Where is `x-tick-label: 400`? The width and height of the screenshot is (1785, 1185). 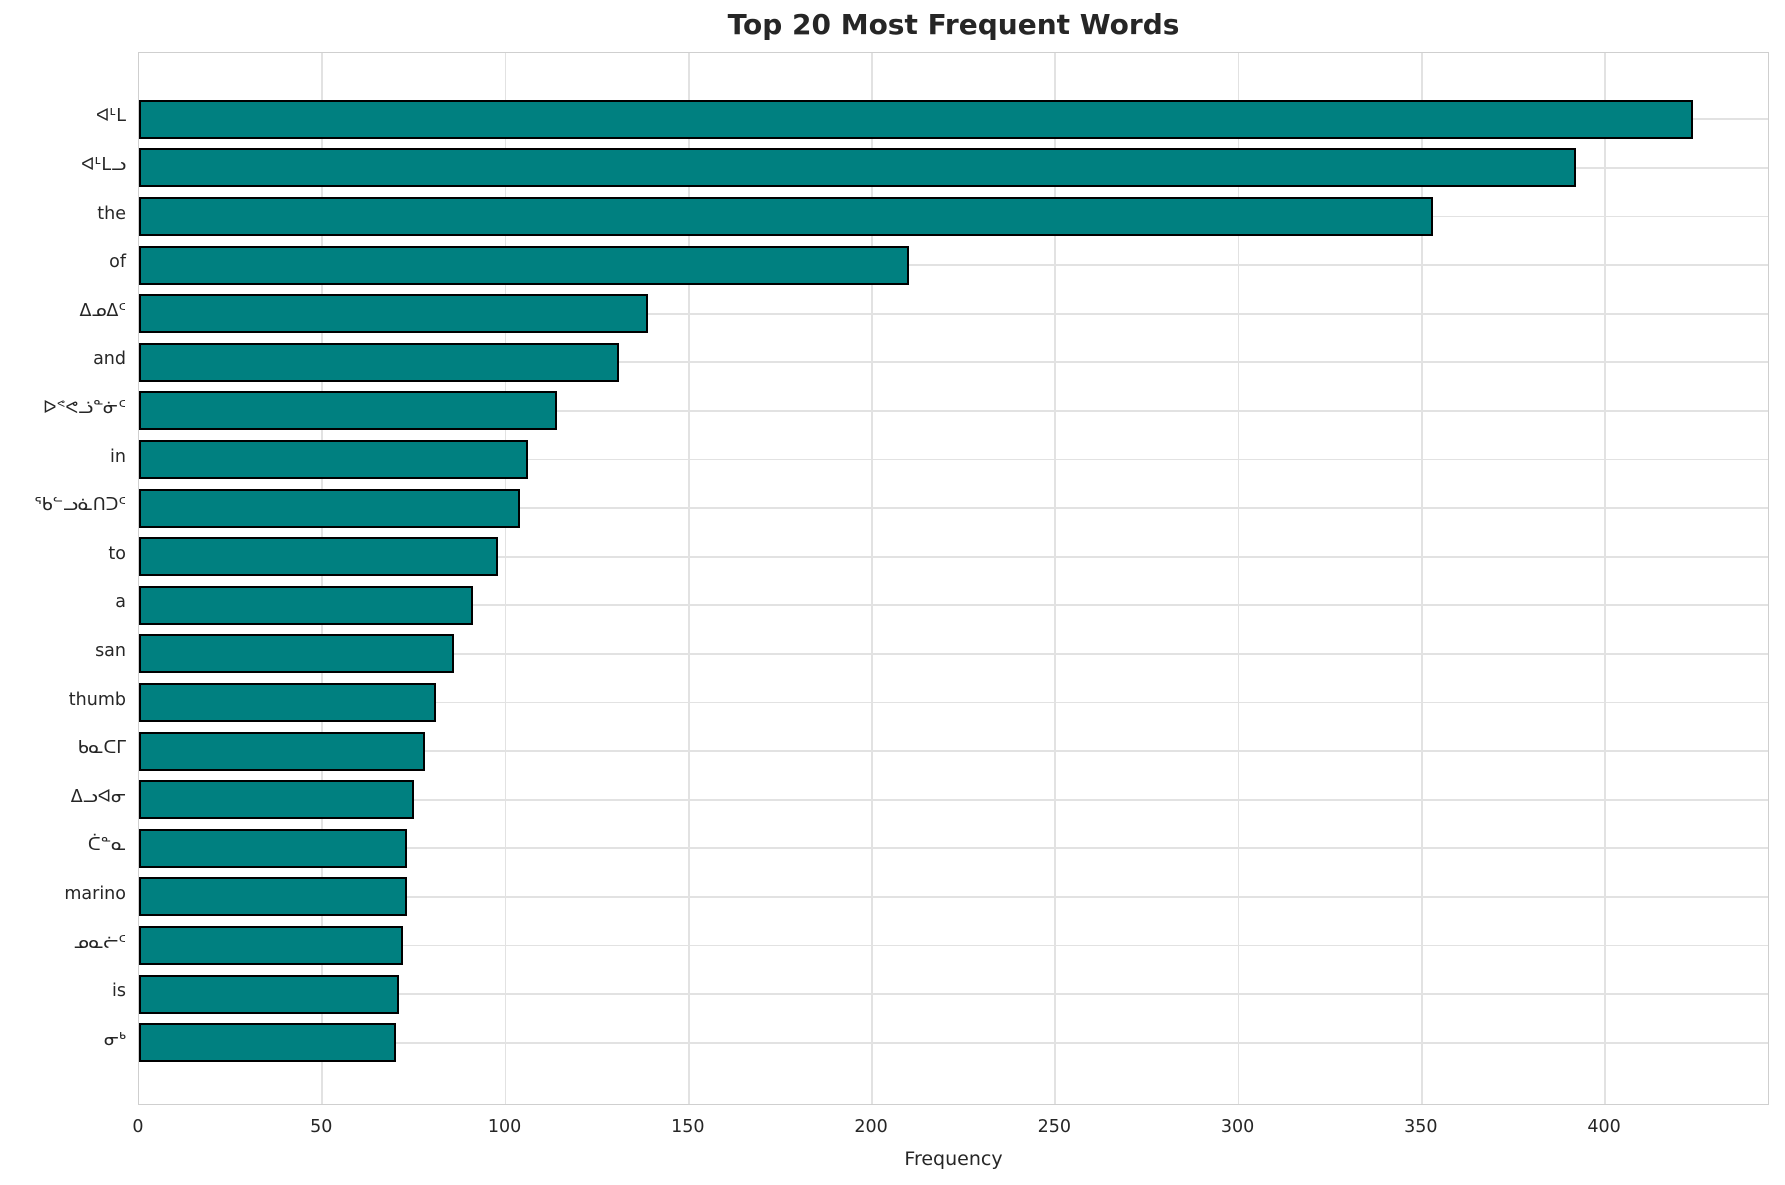 x-tick-label: 400 is located at coordinates (1604, 1127).